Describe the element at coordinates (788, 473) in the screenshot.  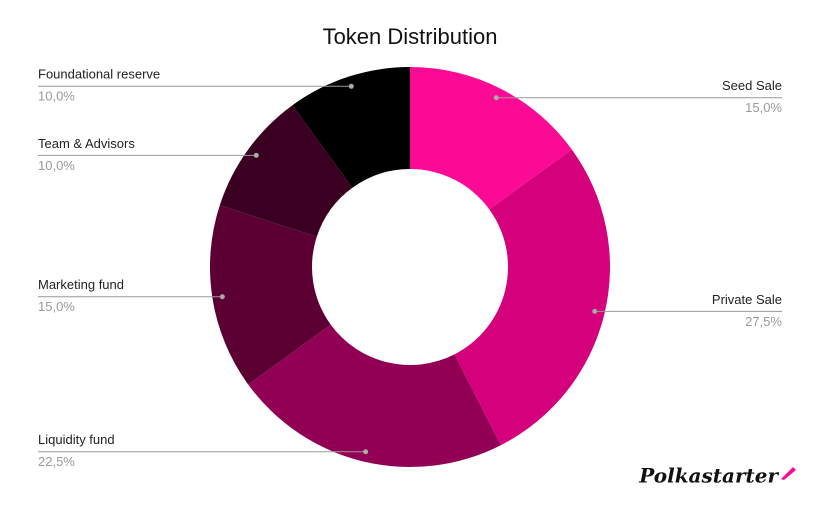
I see `logo-icon` at that location.